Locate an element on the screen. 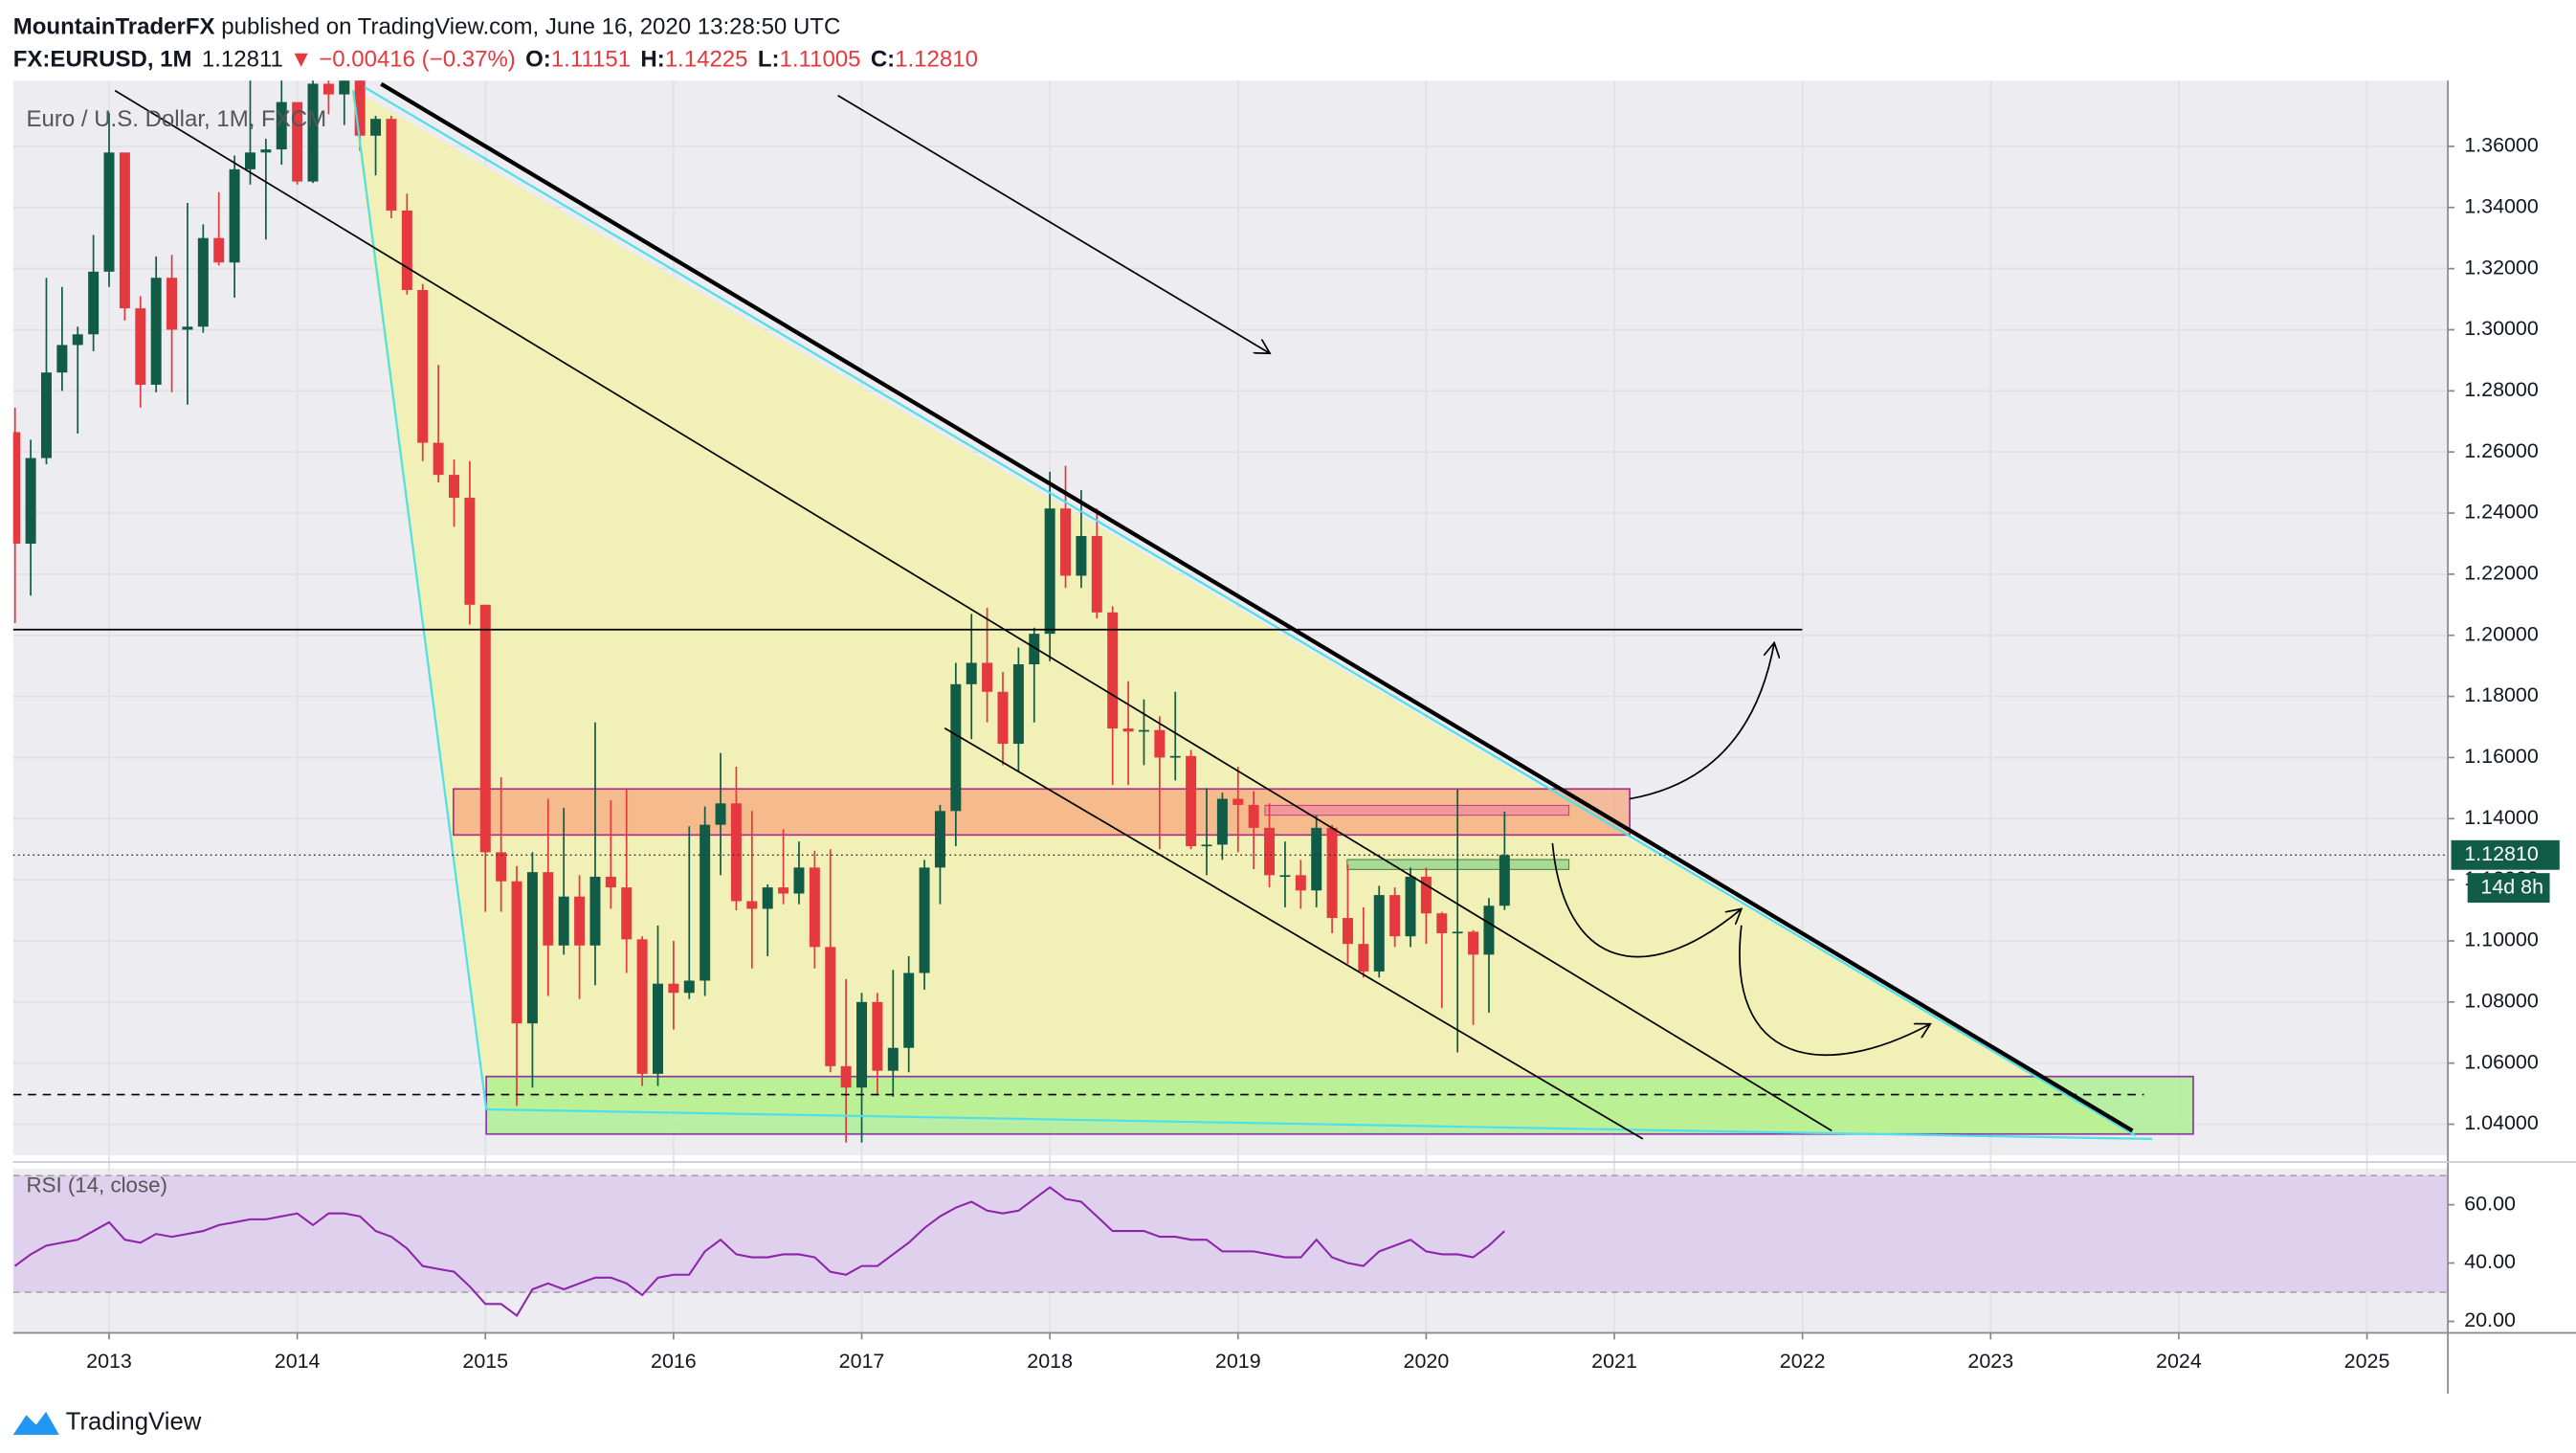 The height and width of the screenshot is (1453, 2576). y-tick-label: 1.10000 is located at coordinates (2501, 939).